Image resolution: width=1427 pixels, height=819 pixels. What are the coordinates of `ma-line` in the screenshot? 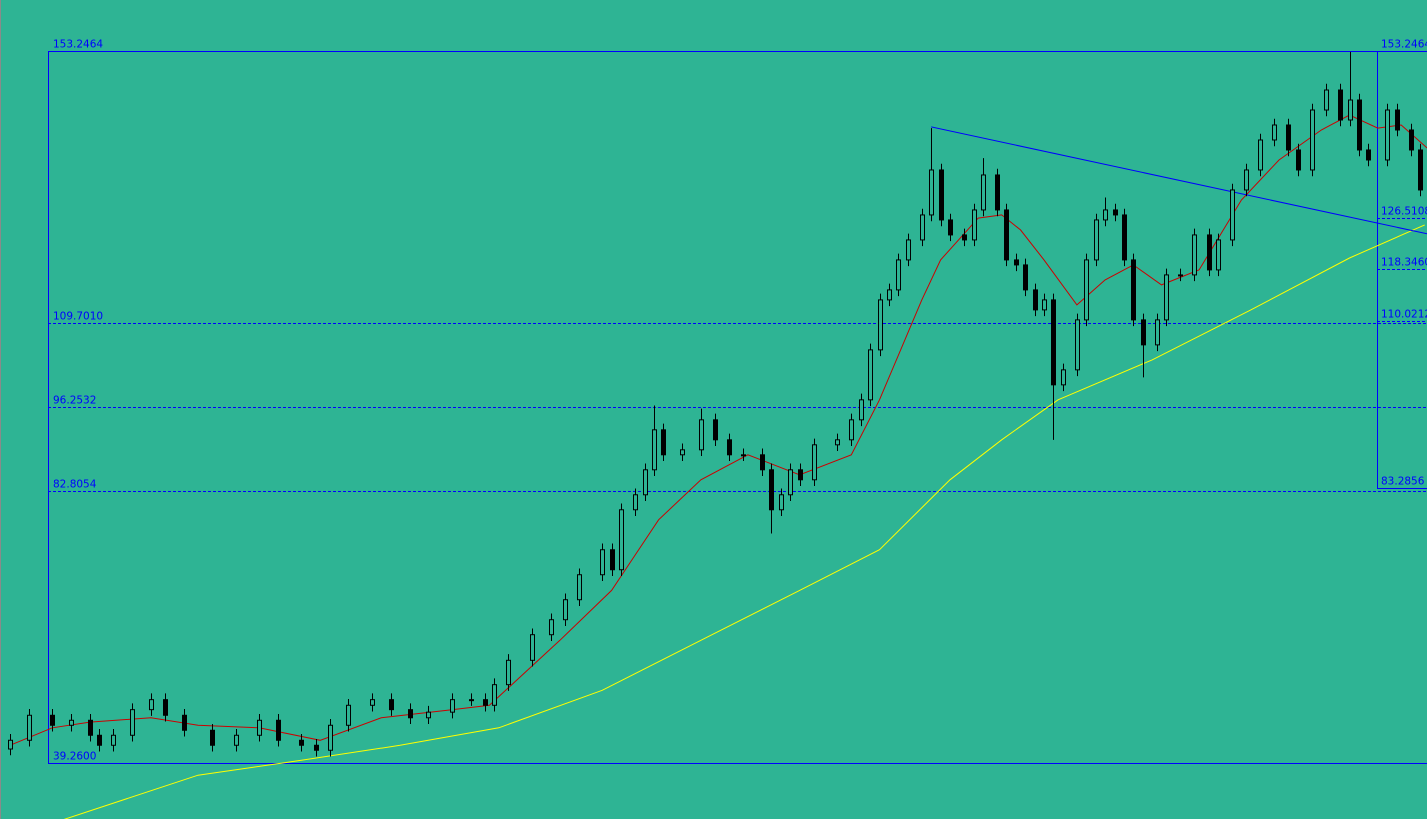 It's located at (1179, 180).